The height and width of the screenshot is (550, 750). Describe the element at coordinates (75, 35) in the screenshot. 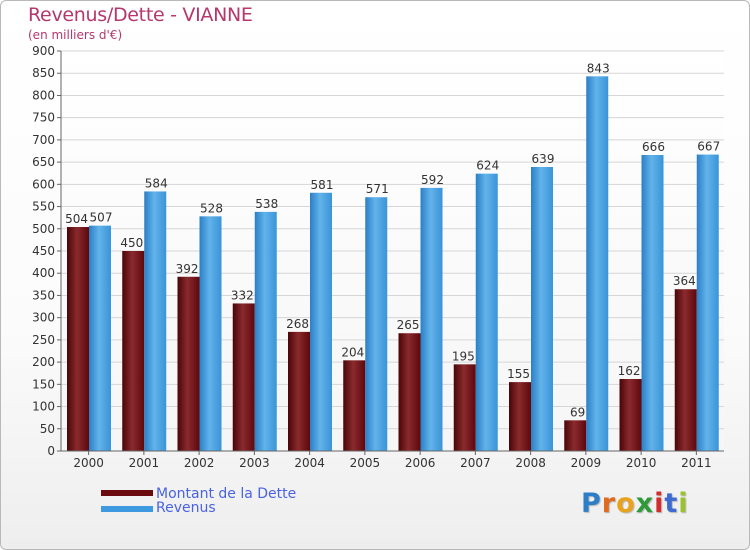

I see `chart-subtitle: (en milliers d'€)` at that location.